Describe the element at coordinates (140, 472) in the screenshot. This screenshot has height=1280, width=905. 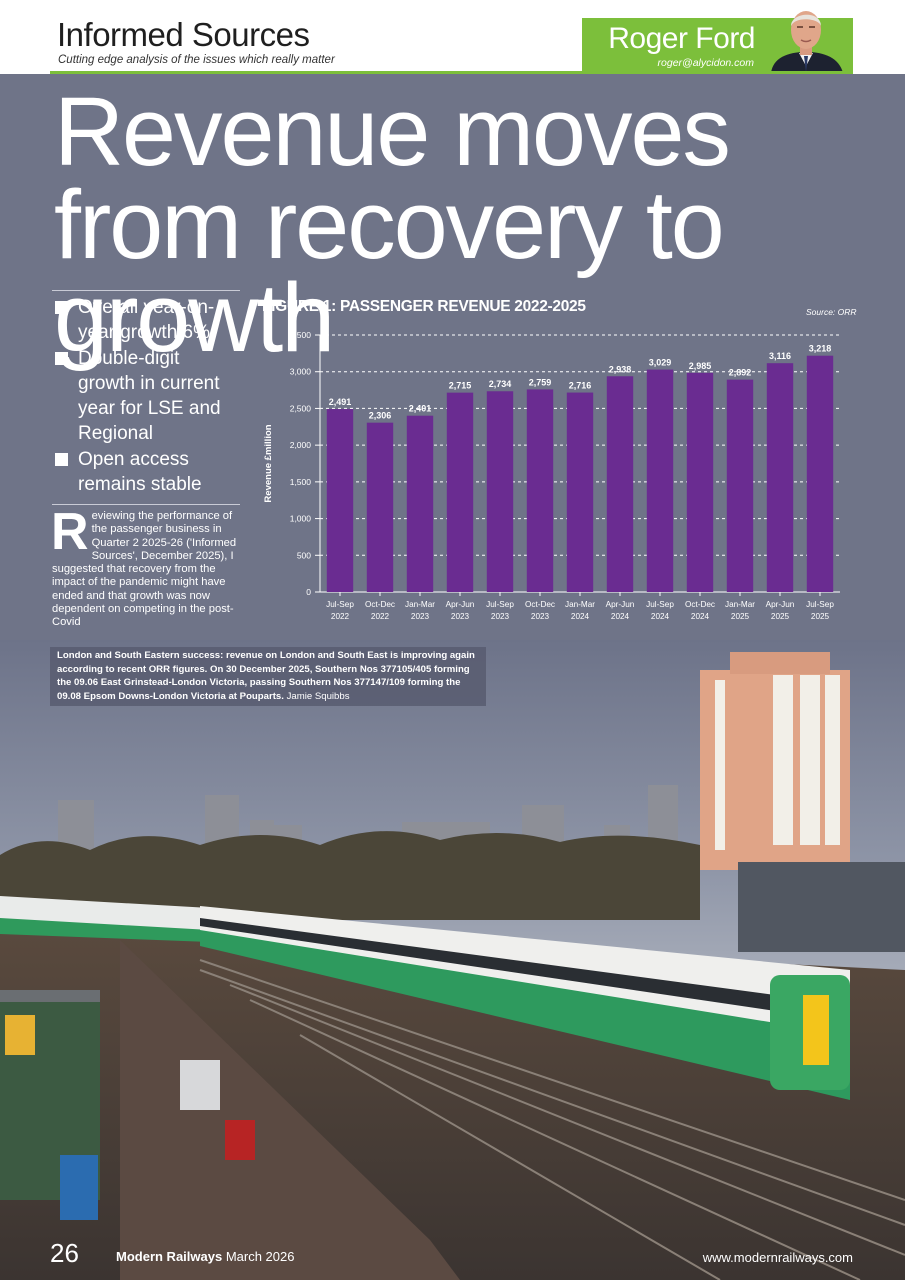
I see `key-point-text: Open access remains stable` at that location.